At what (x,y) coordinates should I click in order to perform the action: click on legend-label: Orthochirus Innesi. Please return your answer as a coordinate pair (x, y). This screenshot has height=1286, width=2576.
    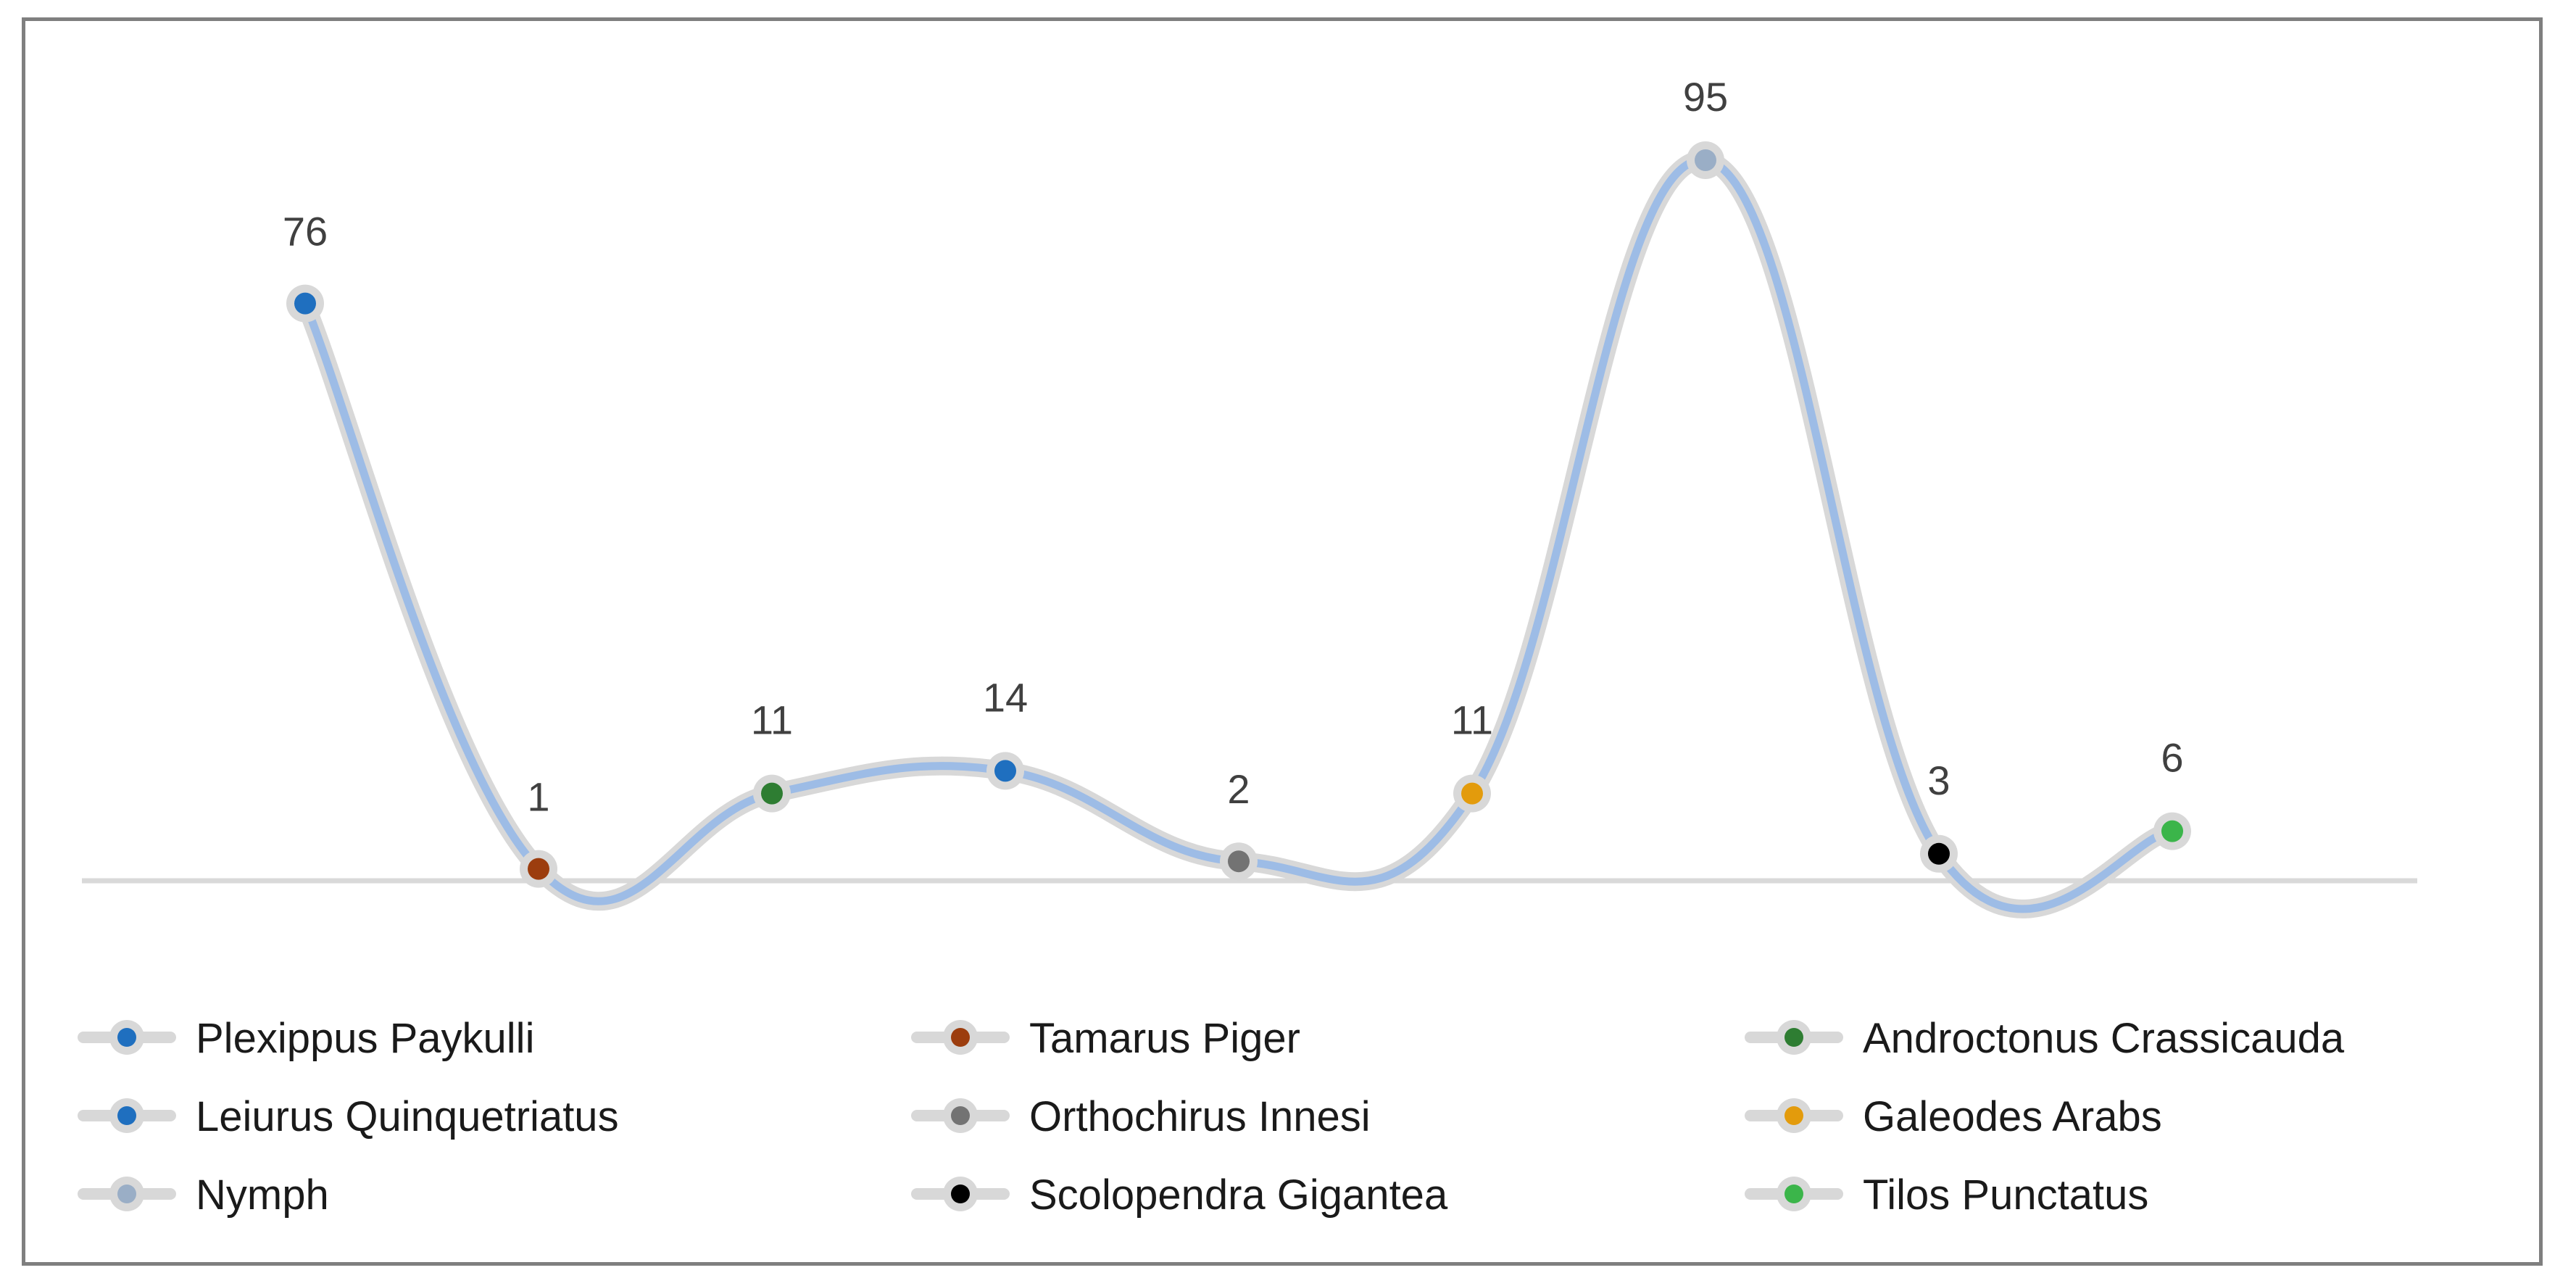
    Looking at the image, I should click on (1200, 1117).